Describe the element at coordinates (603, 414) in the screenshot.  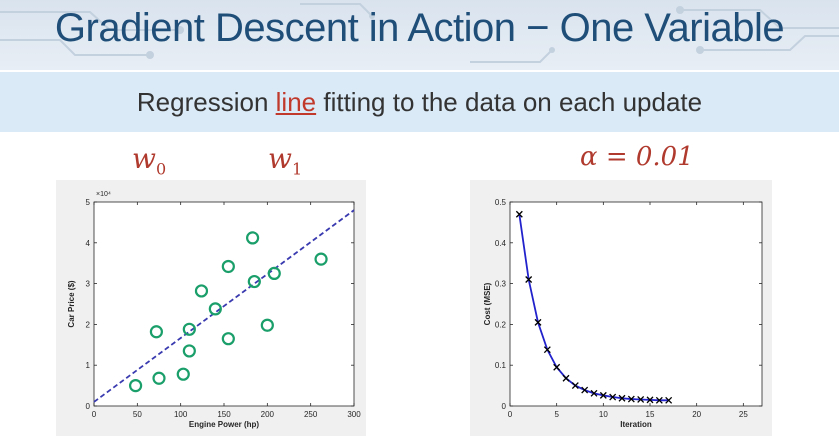
I see `x-tick-label: 10` at that location.